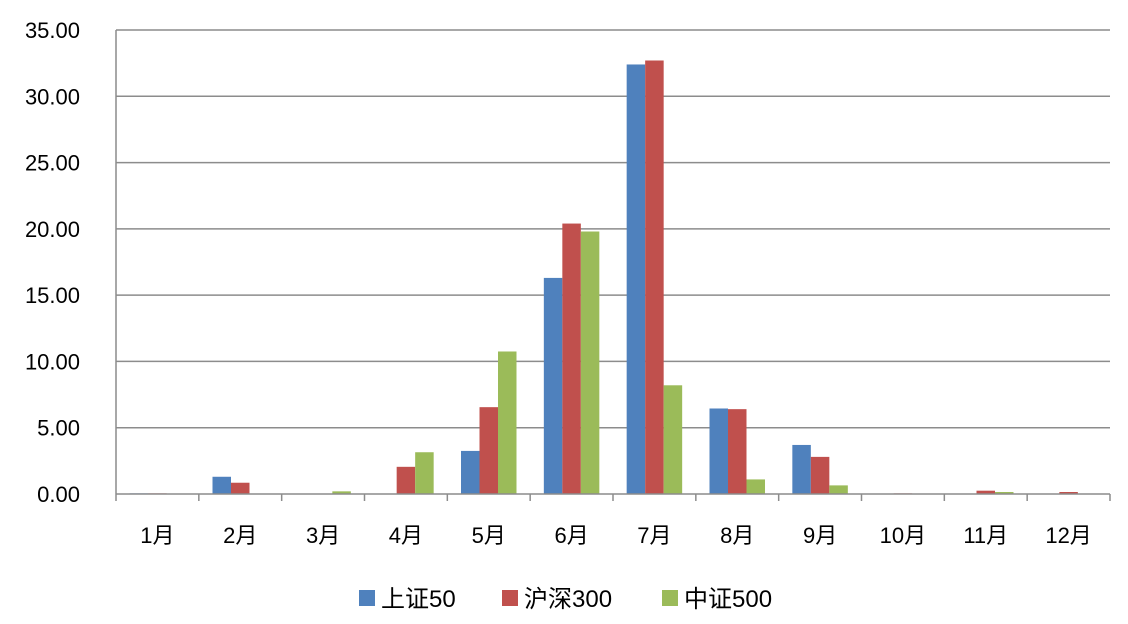  I want to click on x-category-label: 10月, so click(903, 535).